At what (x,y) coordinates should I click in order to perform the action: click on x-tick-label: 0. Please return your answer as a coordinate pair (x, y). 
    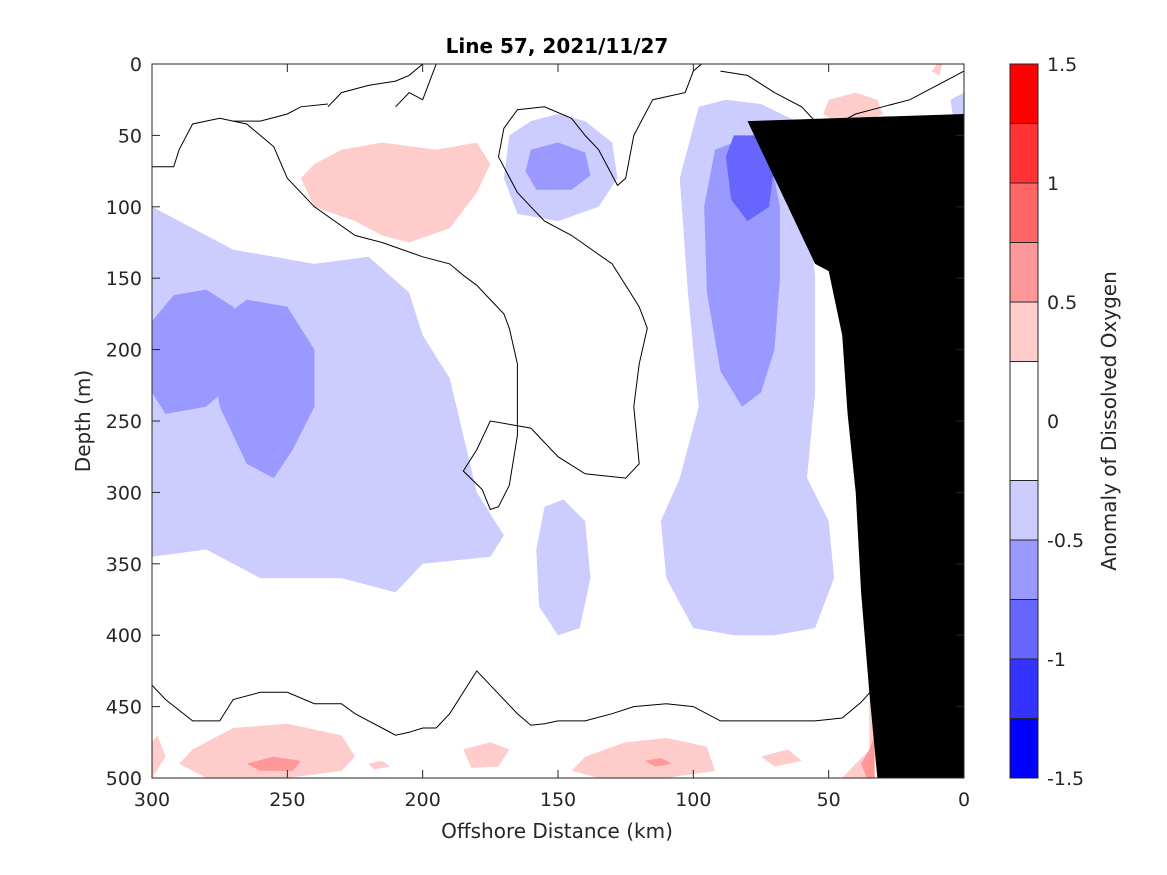
    Looking at the image, I should click on (964, 800).